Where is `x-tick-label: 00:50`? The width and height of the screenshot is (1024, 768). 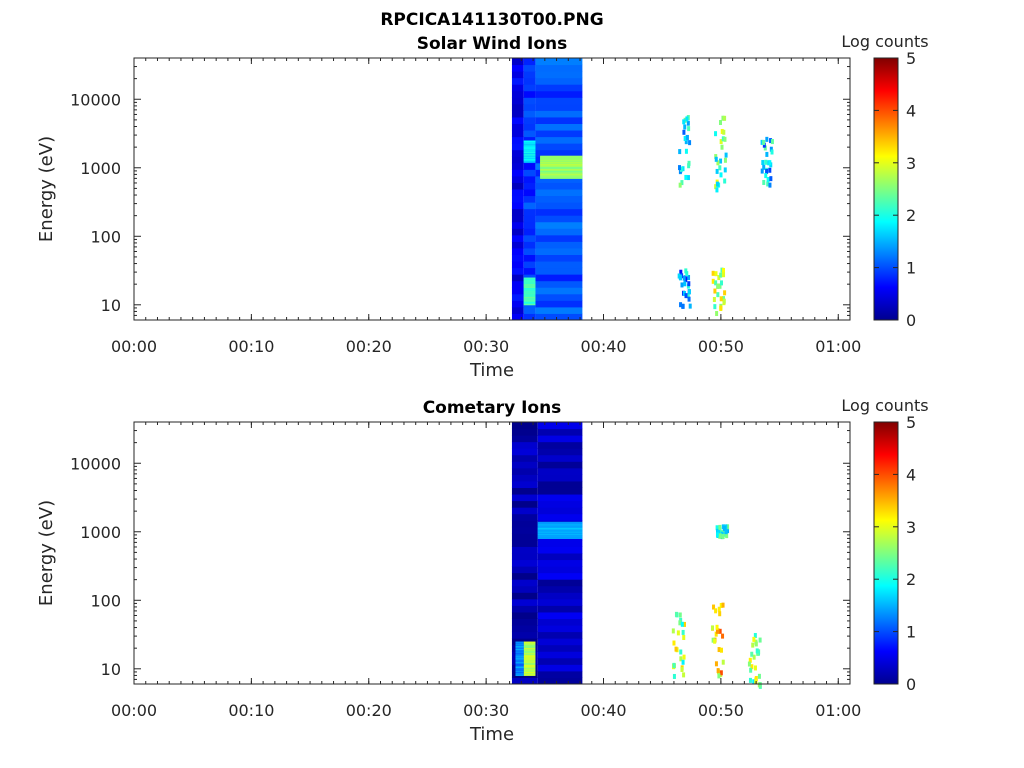
x-tick-label: 00:50 is located at coordinates (721, 346).